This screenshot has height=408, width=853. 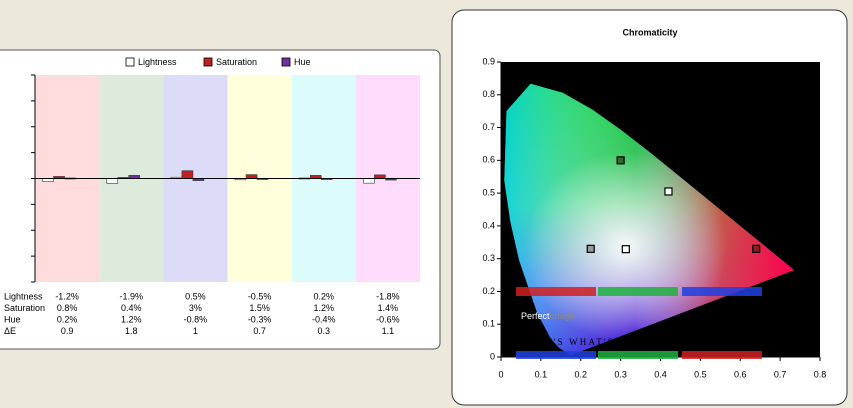 What do you see at coordinates (488, 127) in the screenshot?
I see `y-tick-label: 0.7` at bounding box center [488, 127].